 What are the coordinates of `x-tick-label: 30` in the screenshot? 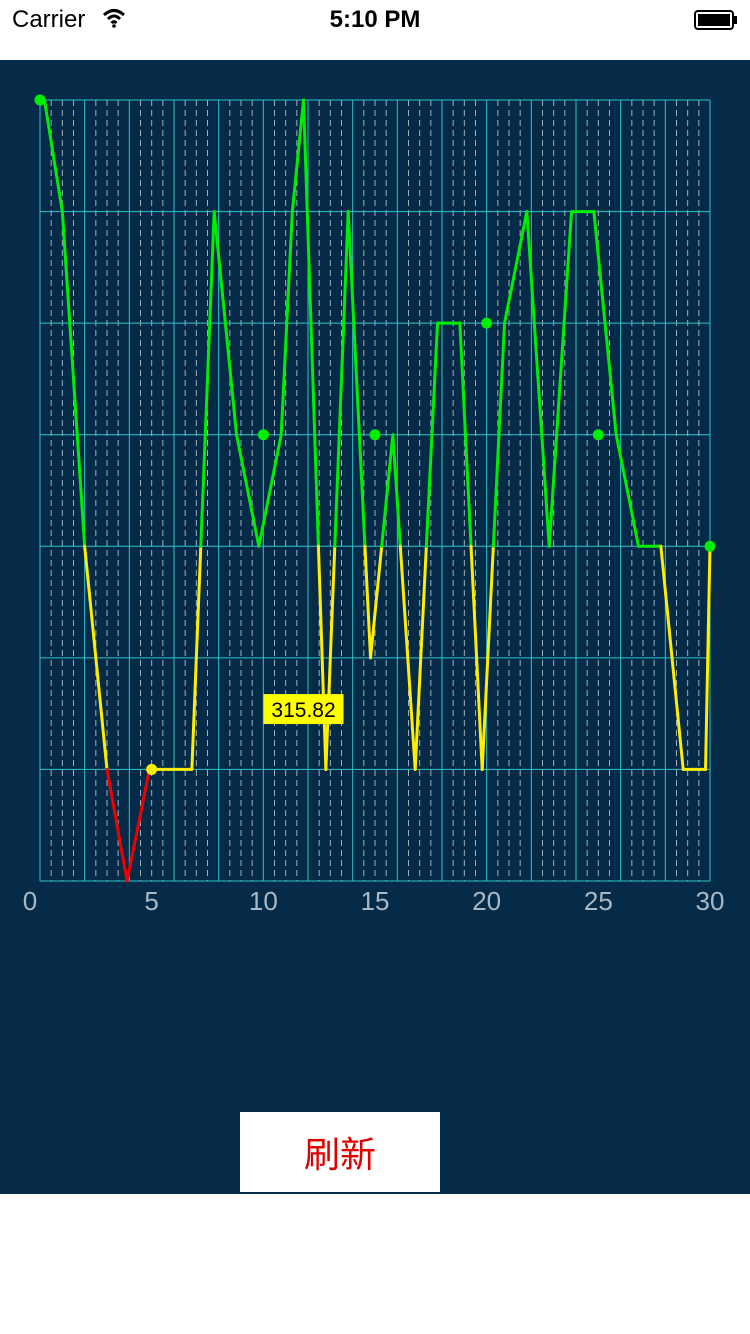 It's located at (710, 901).